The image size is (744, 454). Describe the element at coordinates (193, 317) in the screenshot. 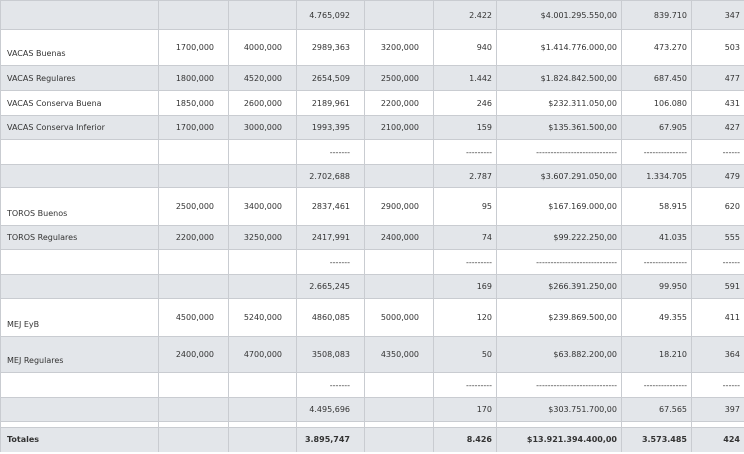

I see `cell-col-1: 4500,000` at that location.